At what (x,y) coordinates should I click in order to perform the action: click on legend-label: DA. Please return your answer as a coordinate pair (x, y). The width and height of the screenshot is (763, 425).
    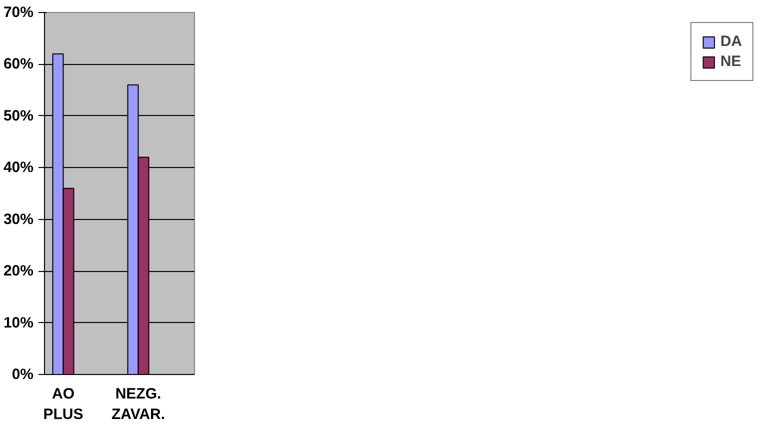
    Looking at the image, I should click on (731, 41).